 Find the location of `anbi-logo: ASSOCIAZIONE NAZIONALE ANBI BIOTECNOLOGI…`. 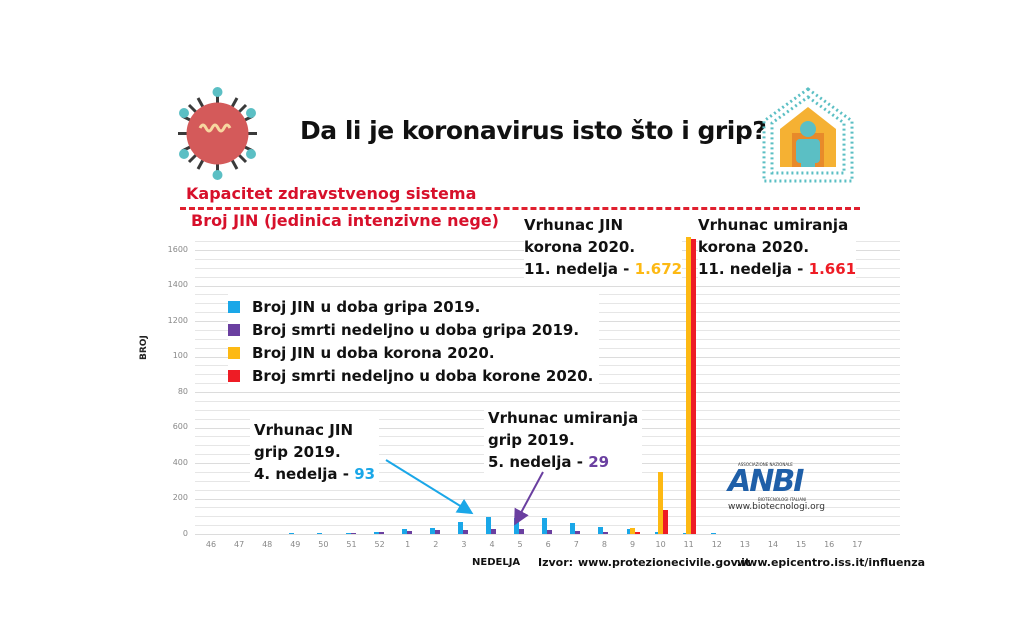

anbi-logo: ASSOCIAZIONE NAZIONALE ANBI BIOTECNOLOGI… is located at coordinates (781, 487).